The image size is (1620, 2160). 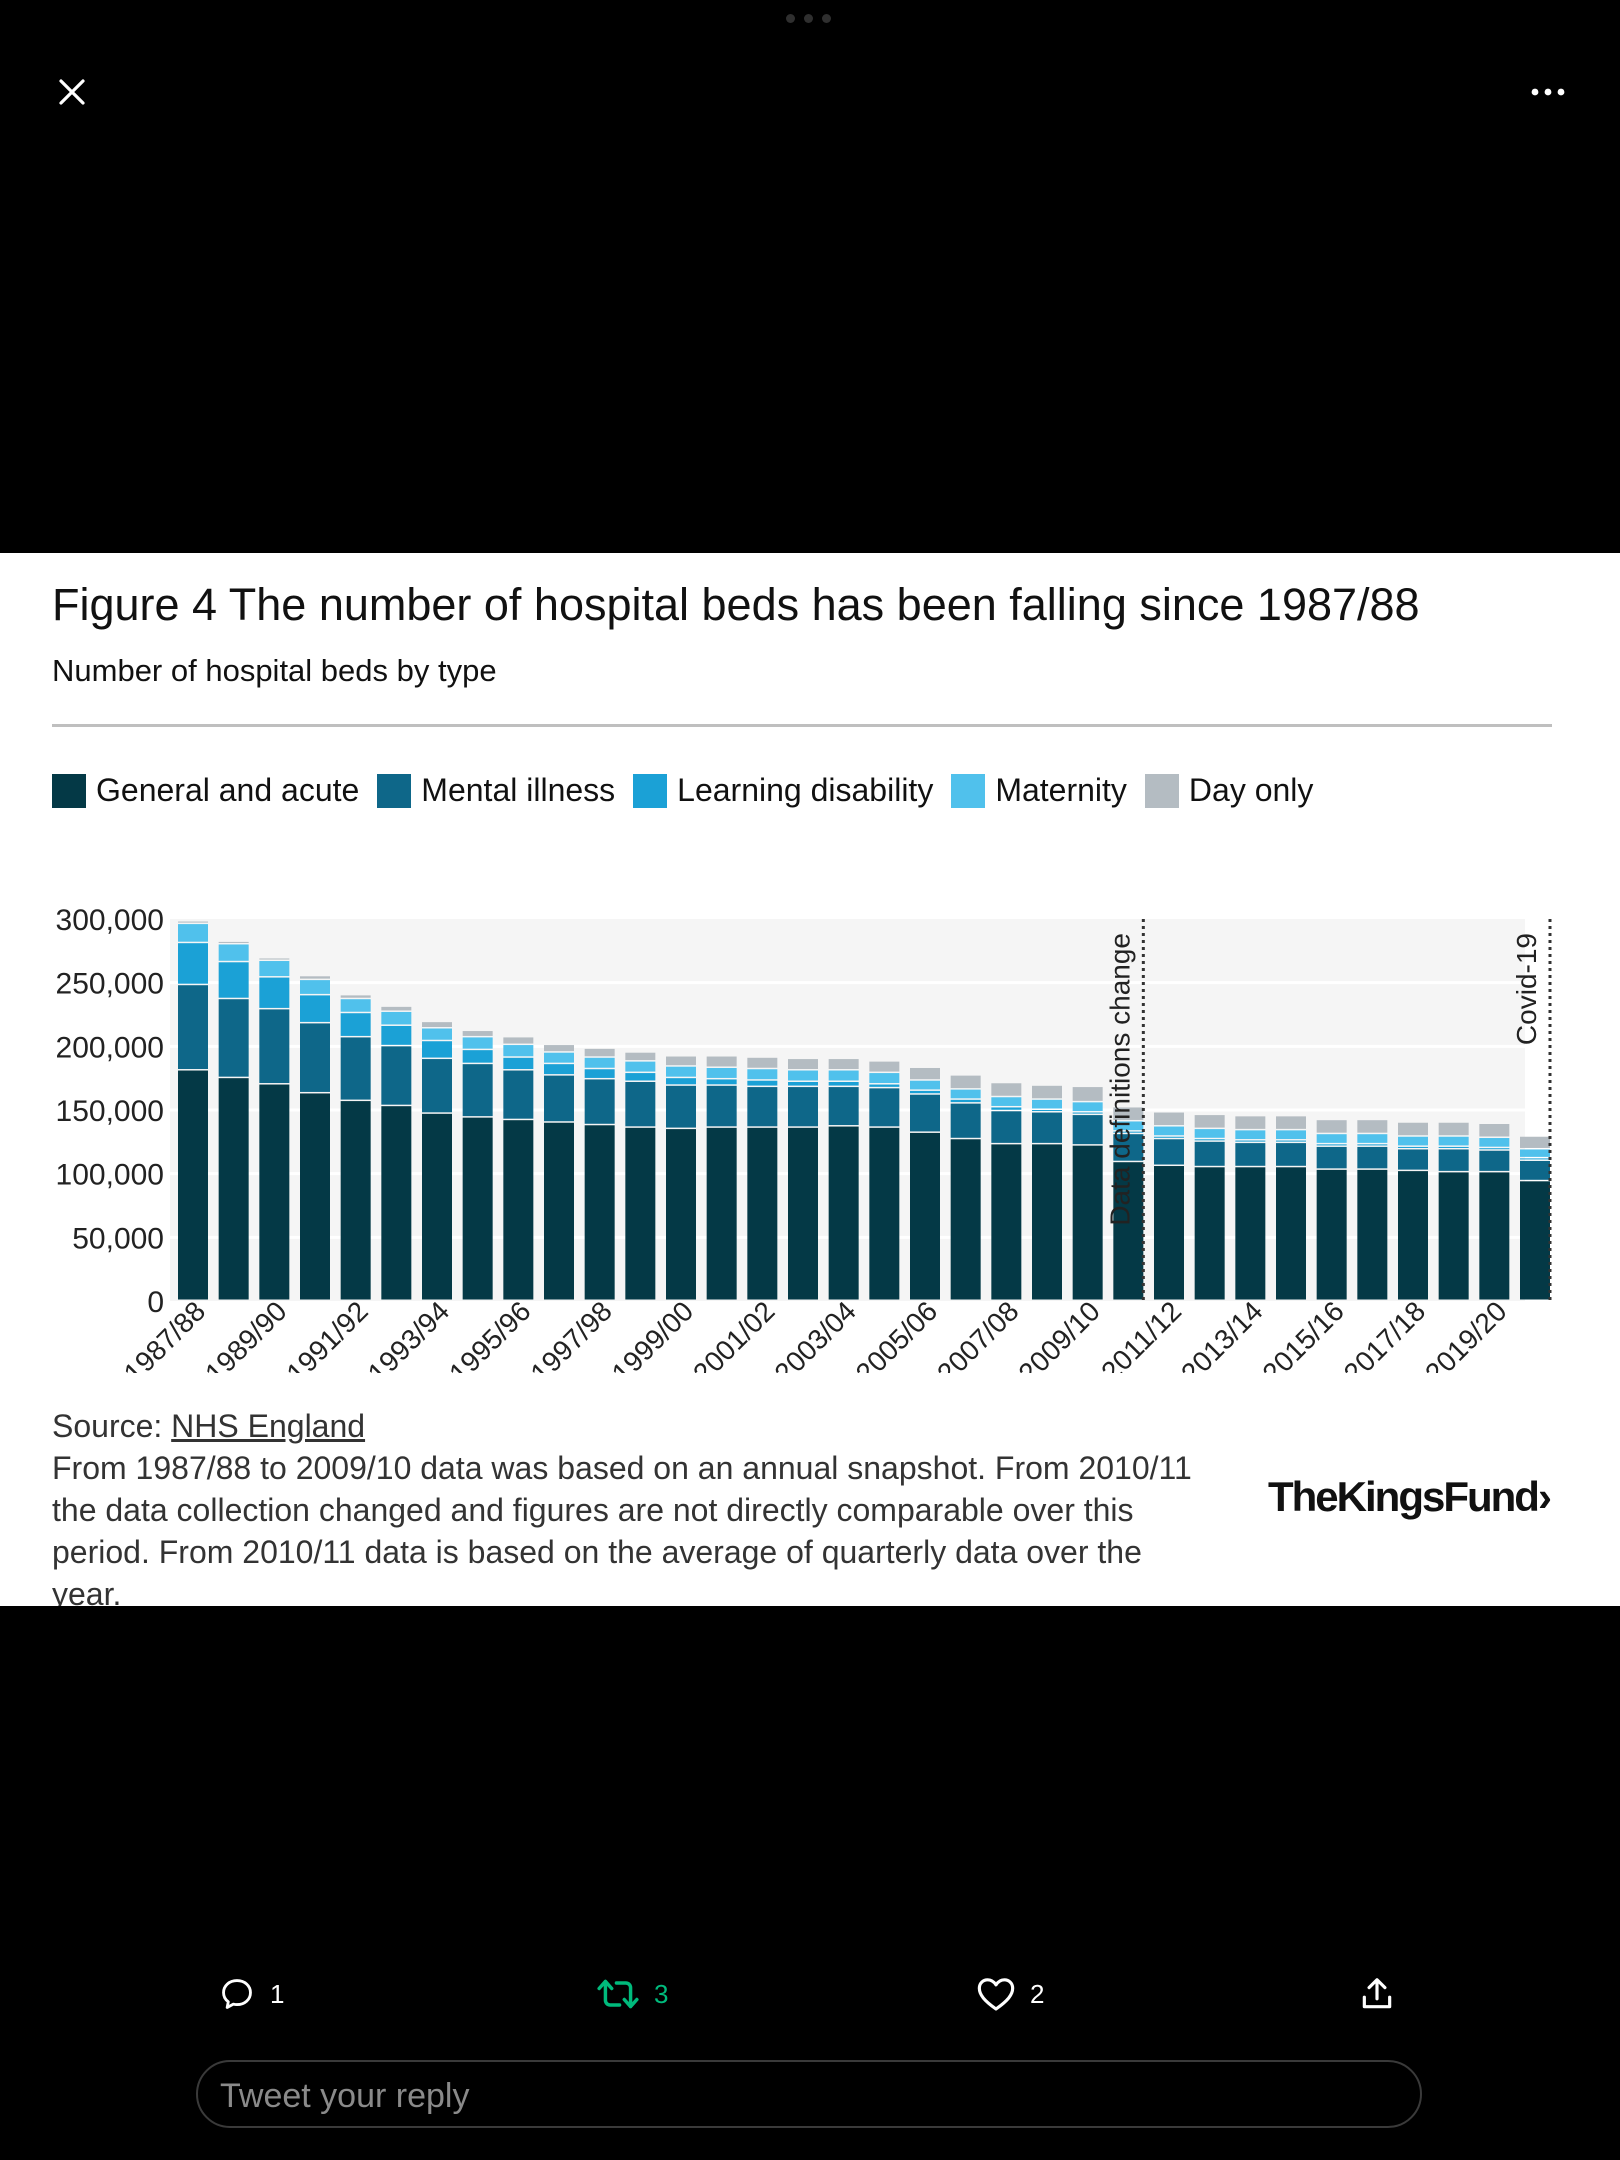 I want to click on legend-item-general-and-acute: General and acute, so click(x=205, y=790).